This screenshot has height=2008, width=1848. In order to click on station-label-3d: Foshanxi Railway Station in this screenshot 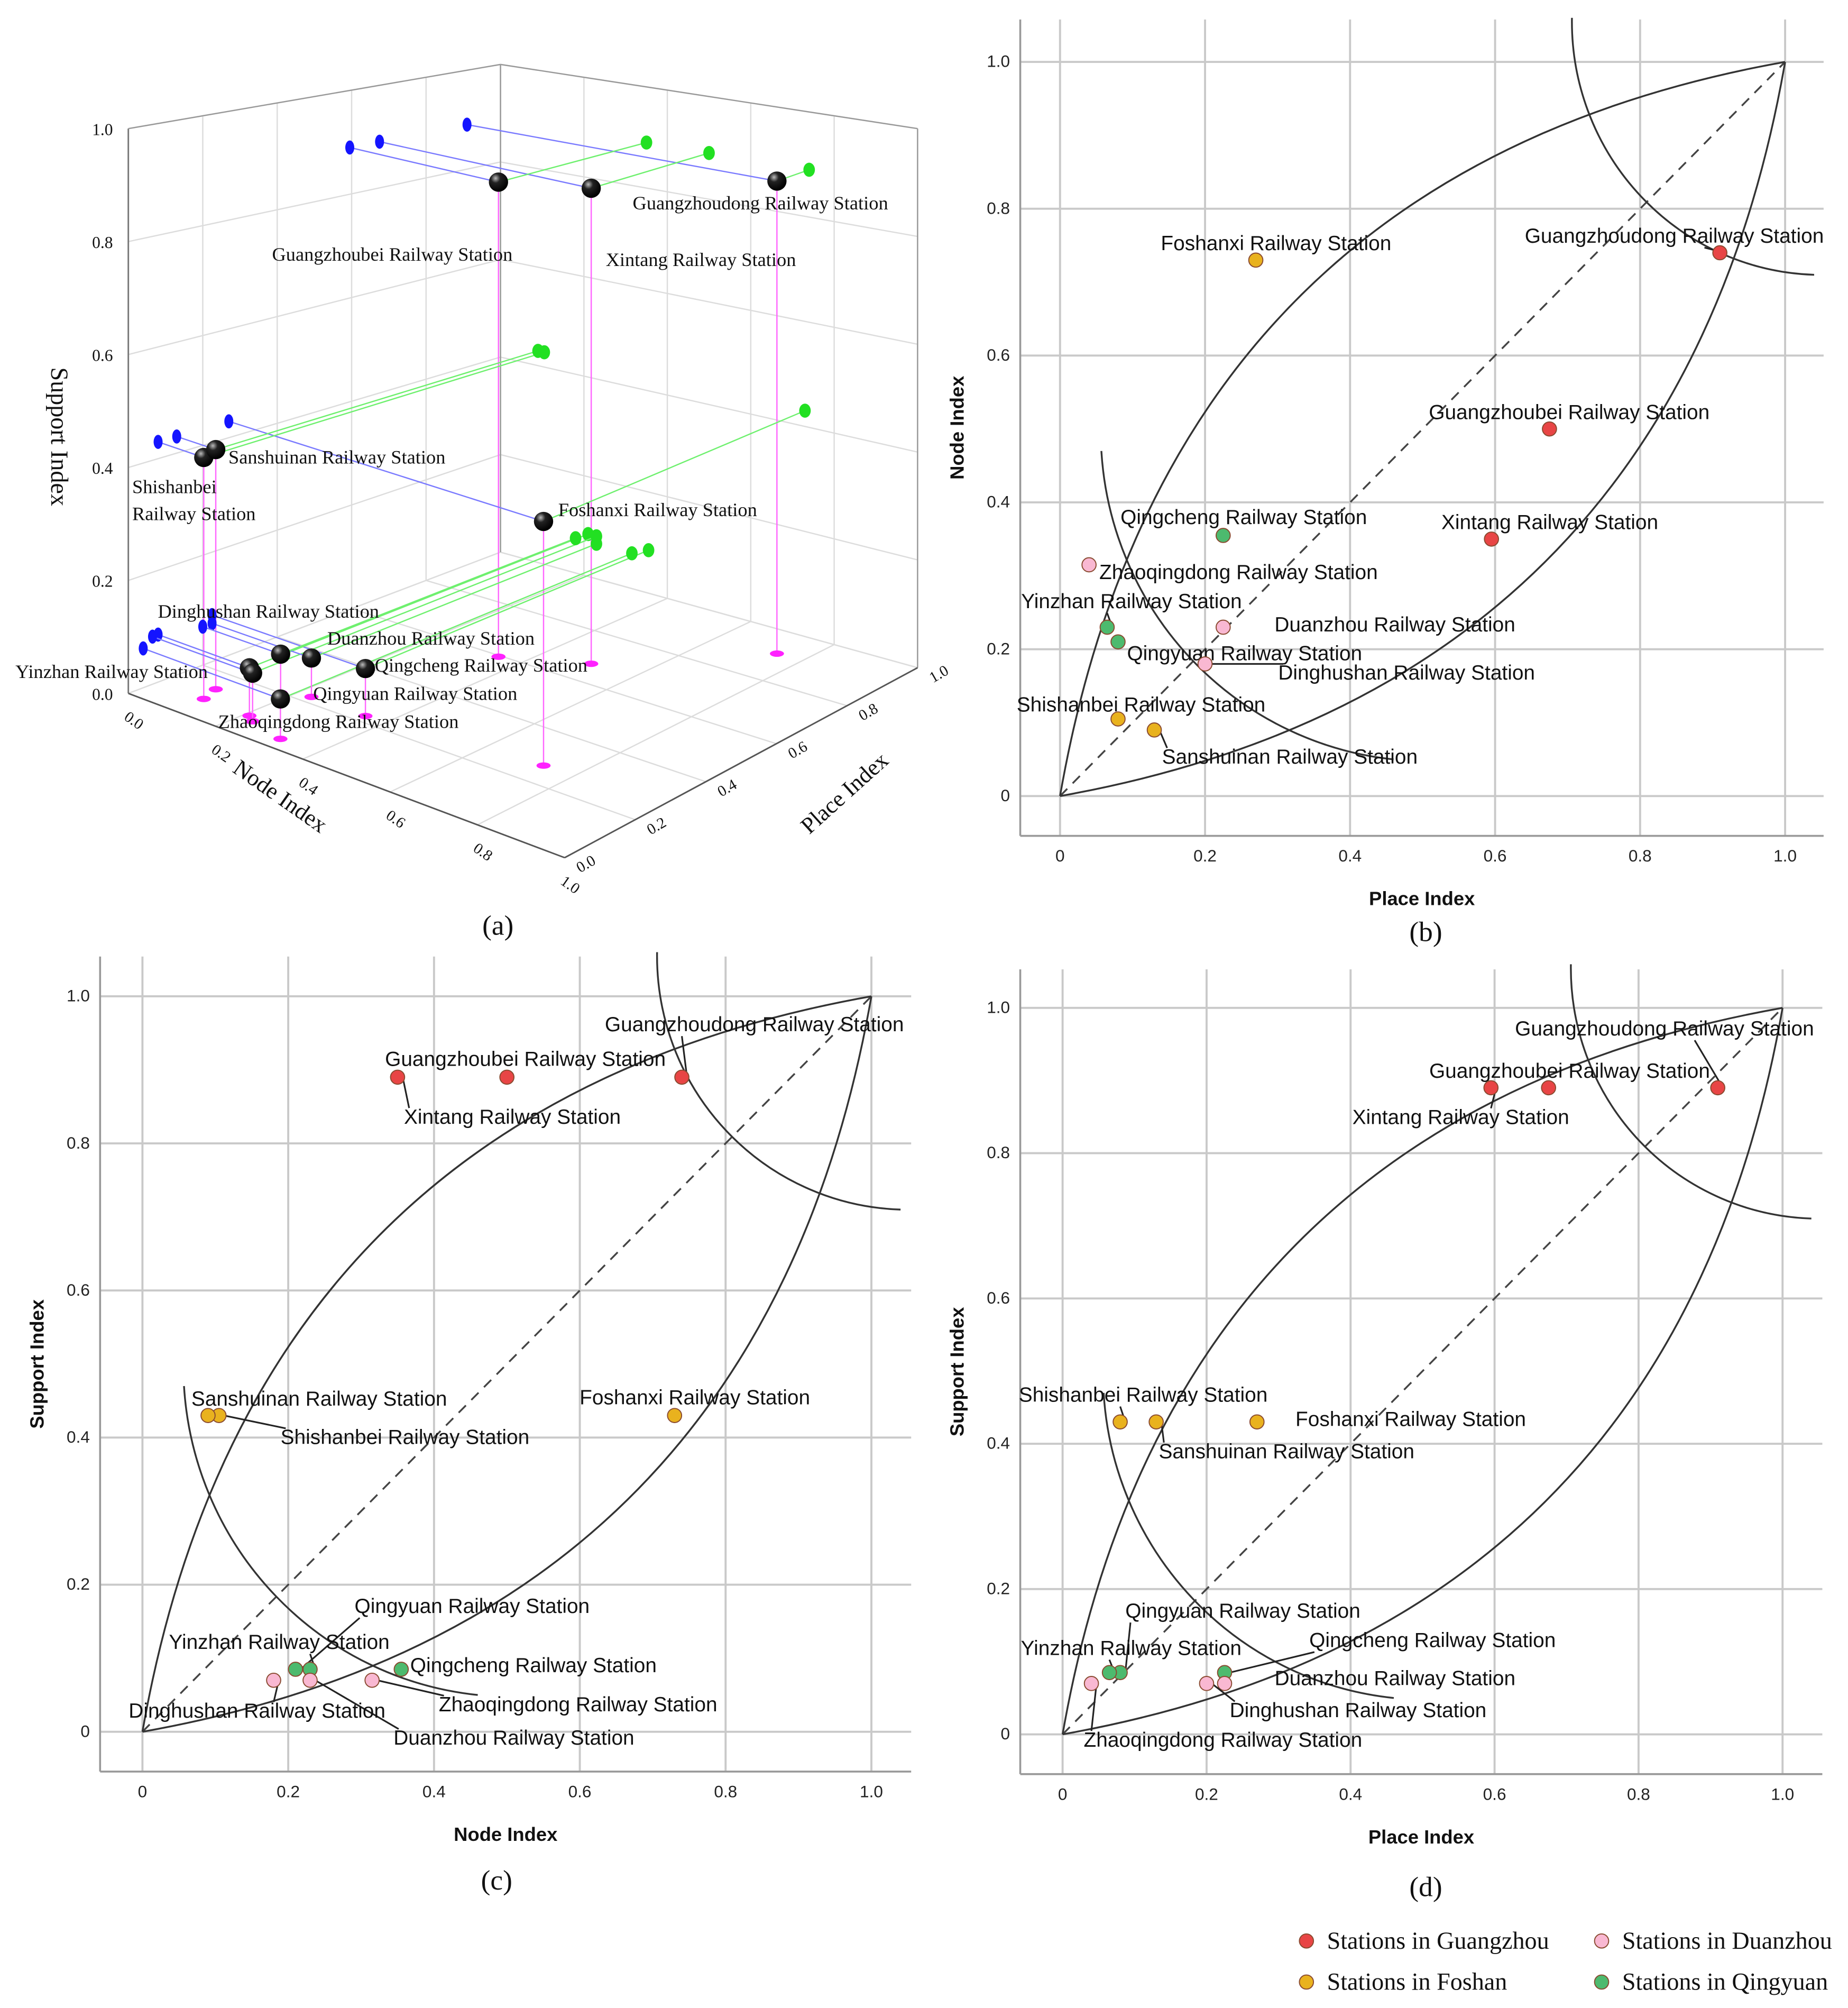, I will do `click(657, 510)`.